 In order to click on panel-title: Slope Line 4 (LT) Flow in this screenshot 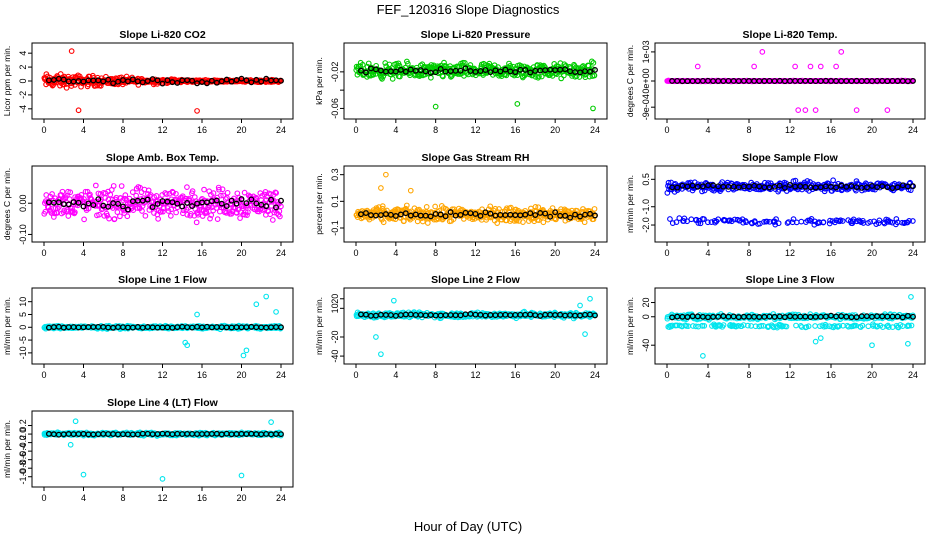, I will do `click(162, 403)`.